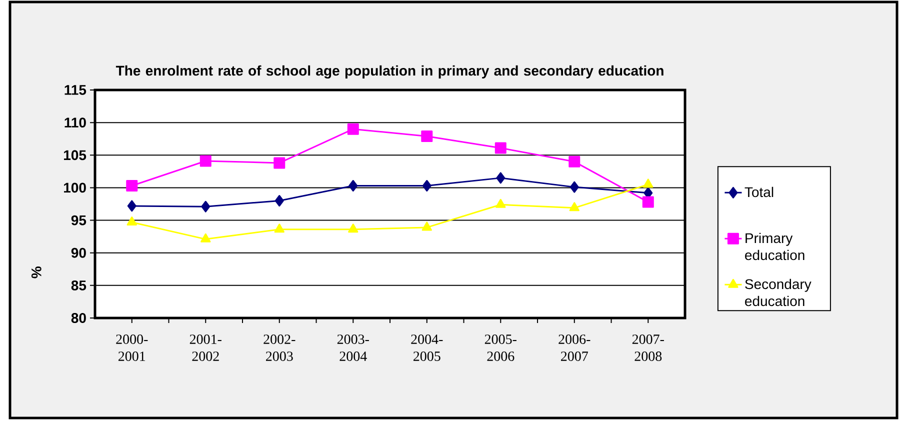 The width and height of the screenshot is (899, 422). Describe the element at coordinates (75, 155) in the screenshot. I see `y-tick-label: 105` at that location.